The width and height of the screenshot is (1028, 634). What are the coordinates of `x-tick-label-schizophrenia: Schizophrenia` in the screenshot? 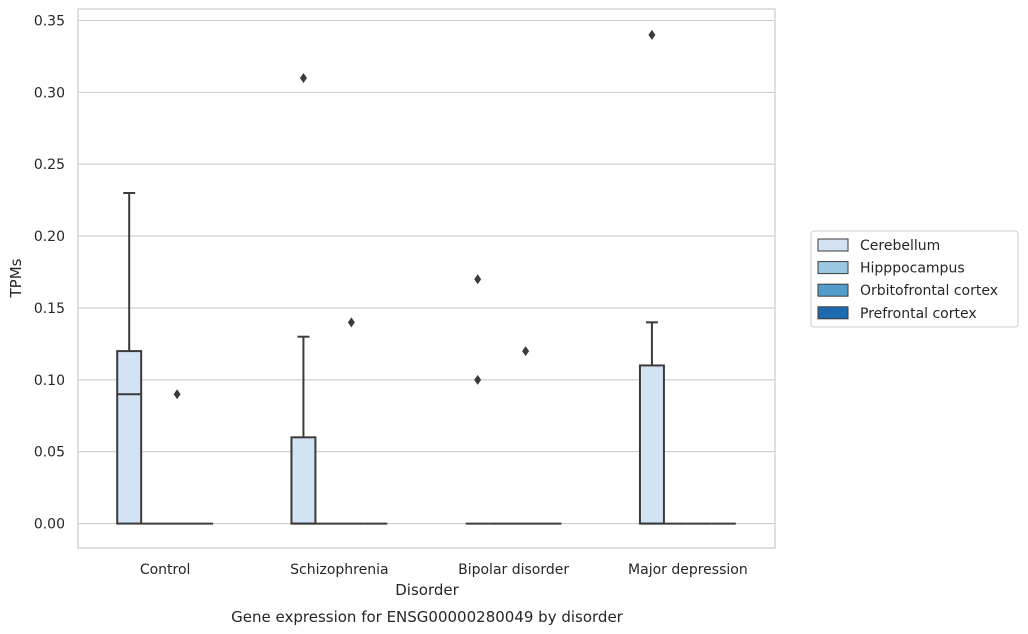 It's located at (339, 570).